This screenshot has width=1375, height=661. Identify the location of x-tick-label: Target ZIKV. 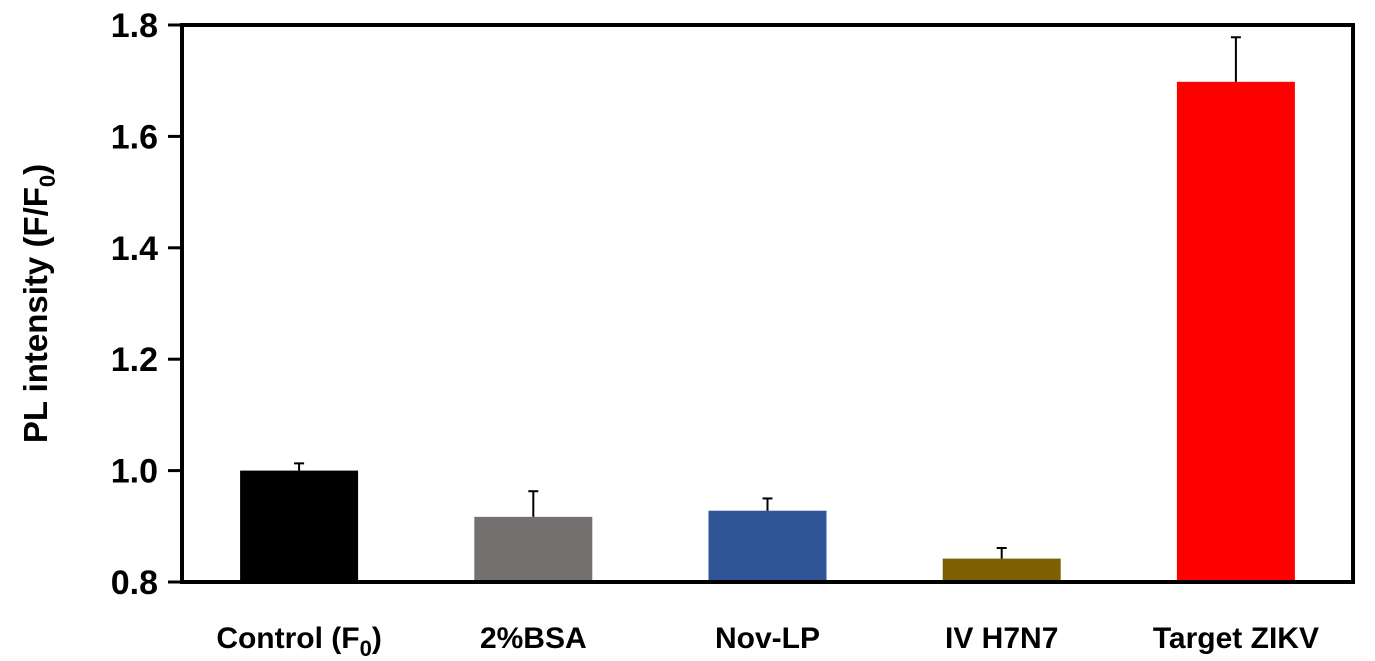
(1236, 638).